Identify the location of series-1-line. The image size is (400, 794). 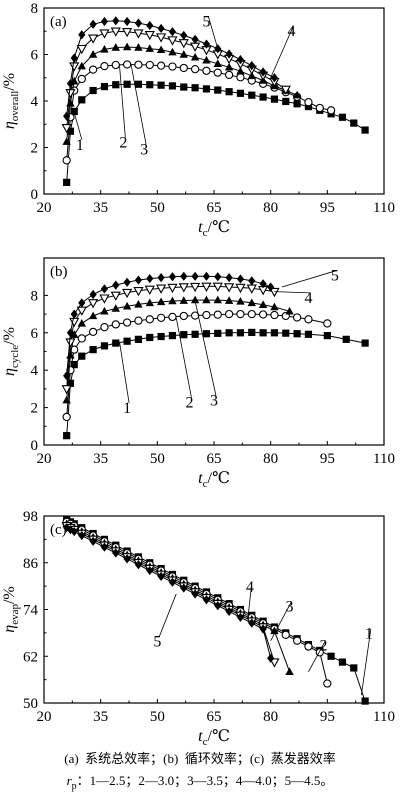
(216, 133).